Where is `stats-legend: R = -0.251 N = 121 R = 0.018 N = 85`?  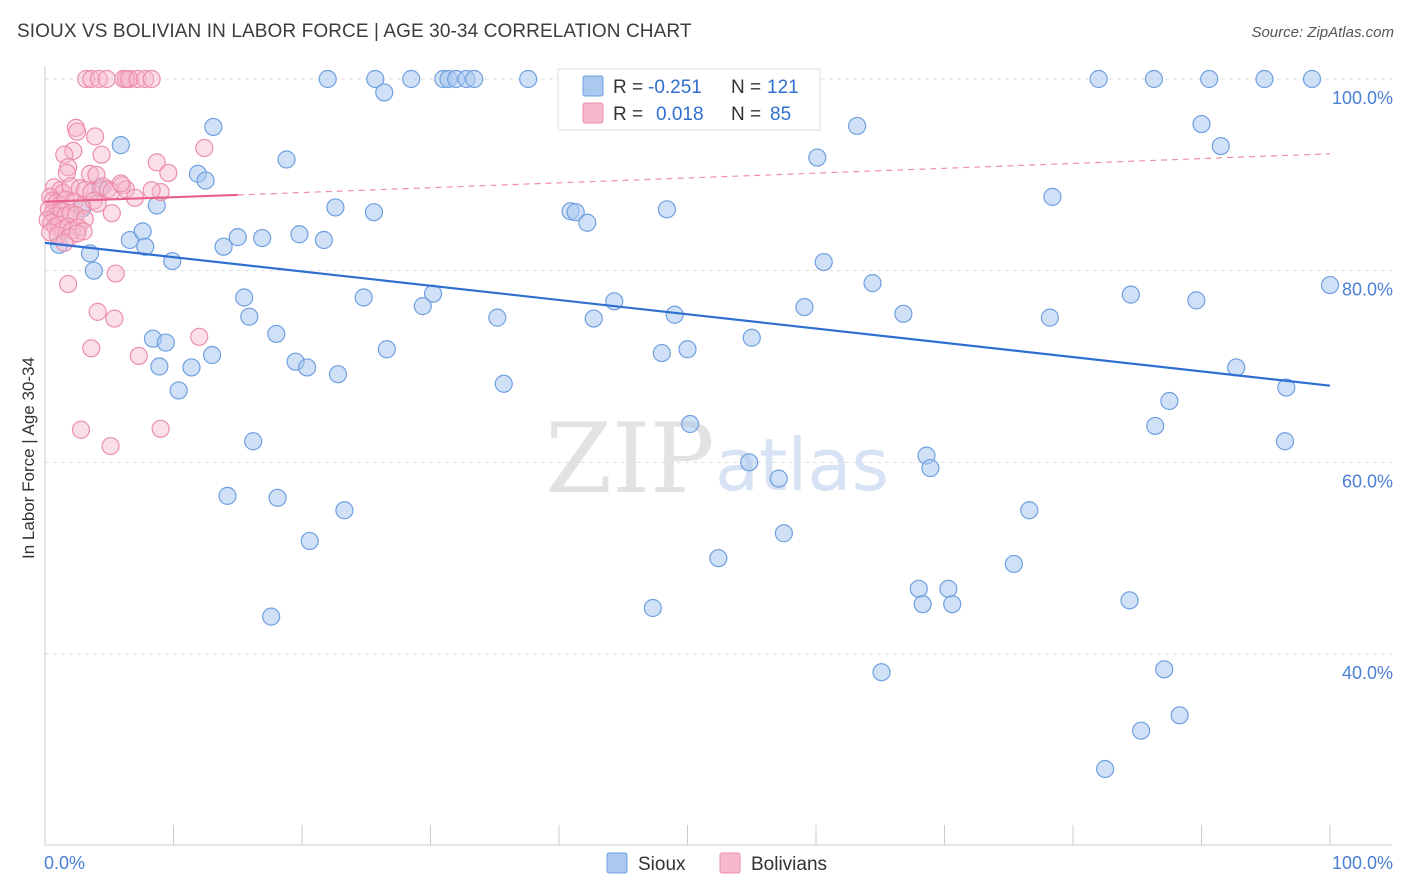
stats-legend: R = -0.251 N = 121 R = 0.018 N = 85 is located at coordinates (689, 99).